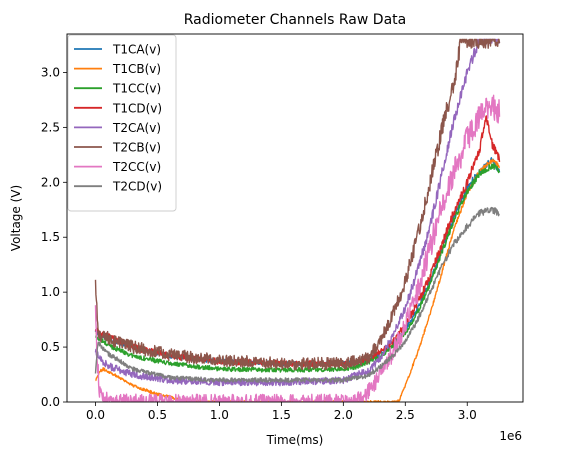 The width and height of the screenshot is (567, 455). Describe the element at coordinates (157, 415) in the screenshot. I see `x-tick-label: 0.5` at that location.